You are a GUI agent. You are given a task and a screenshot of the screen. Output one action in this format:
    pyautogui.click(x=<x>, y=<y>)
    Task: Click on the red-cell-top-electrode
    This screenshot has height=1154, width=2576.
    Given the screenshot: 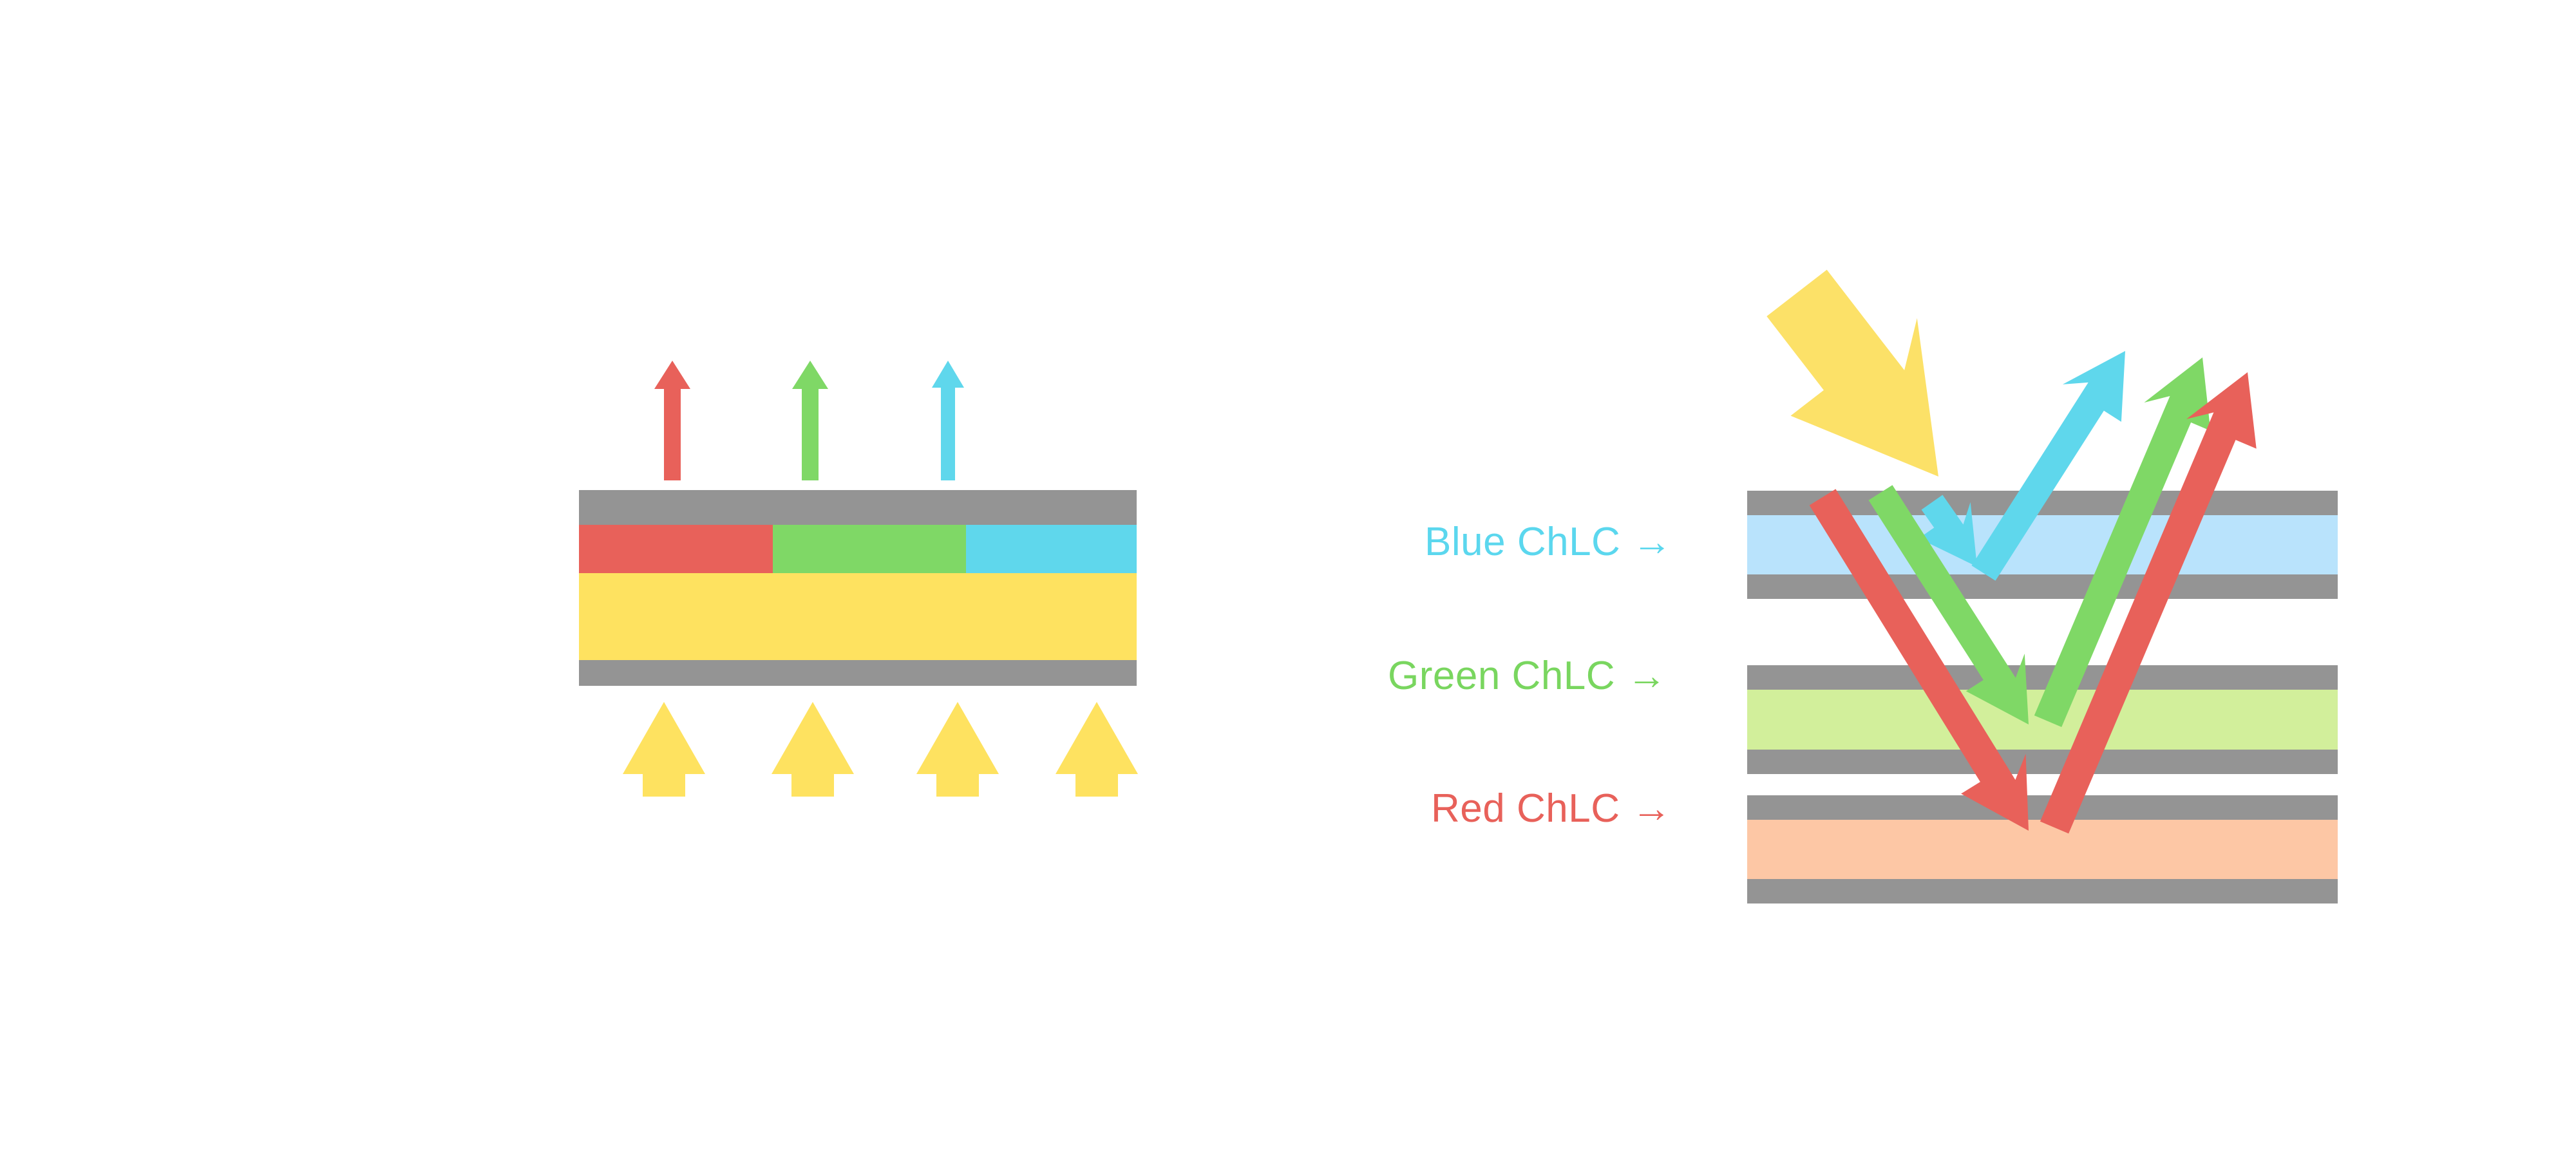 What is the action you would take?
    pyautogui.click(x=2043, y=807)
    